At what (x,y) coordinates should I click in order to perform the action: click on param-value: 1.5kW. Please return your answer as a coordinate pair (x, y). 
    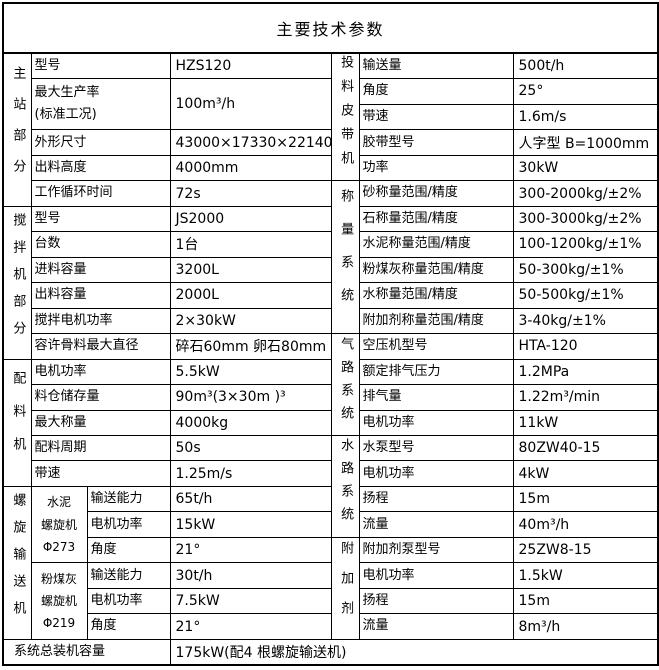
    Looking at the image, I should click on (585, 575).